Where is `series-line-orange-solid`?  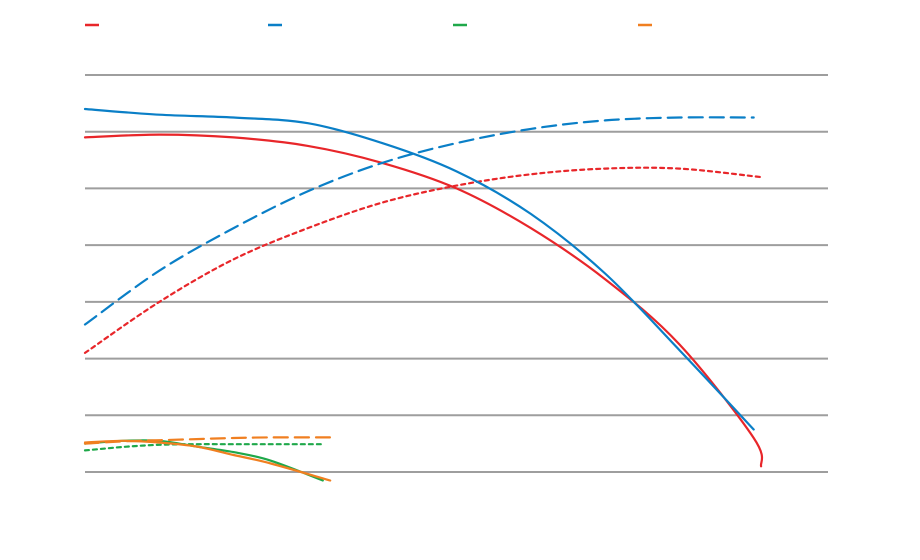
series-line-orange-solid is located at coordinates (207, 460).